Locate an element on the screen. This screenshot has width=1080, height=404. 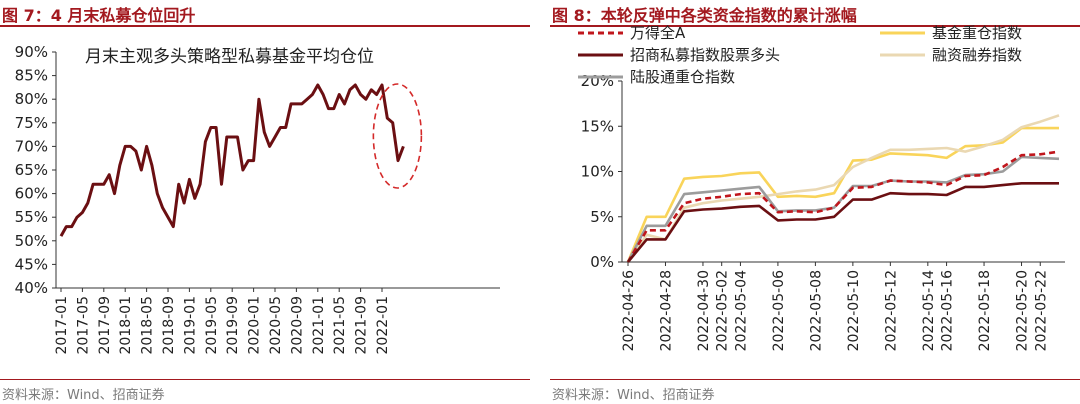
right-y-tick-label: 20% is located at coordinates (597, 81).